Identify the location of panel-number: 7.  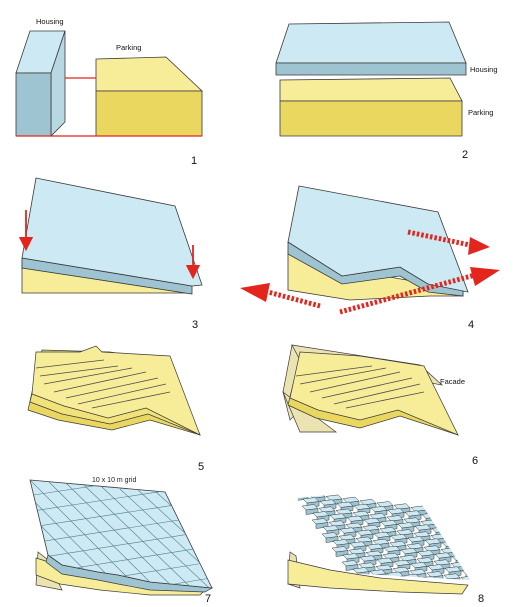
(208, 599).